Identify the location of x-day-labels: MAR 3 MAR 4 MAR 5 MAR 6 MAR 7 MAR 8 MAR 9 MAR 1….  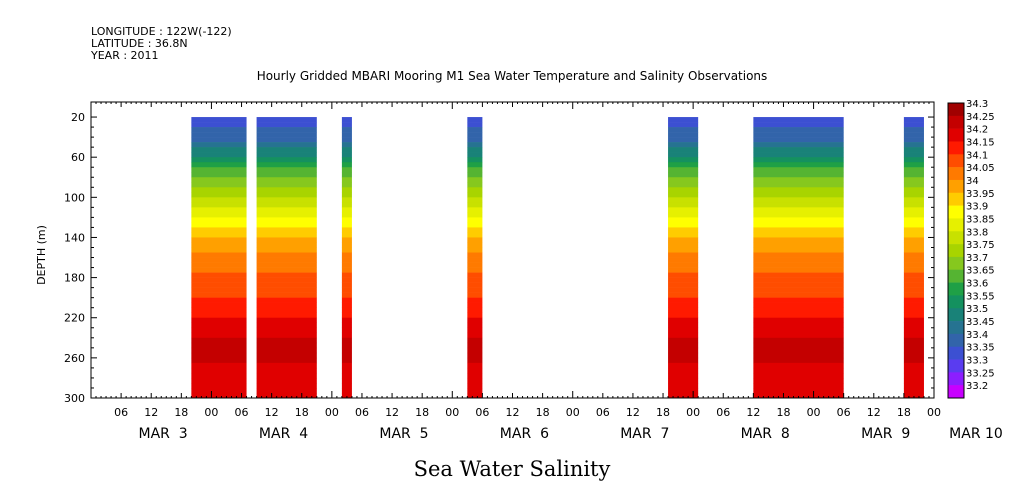
(571, 434).